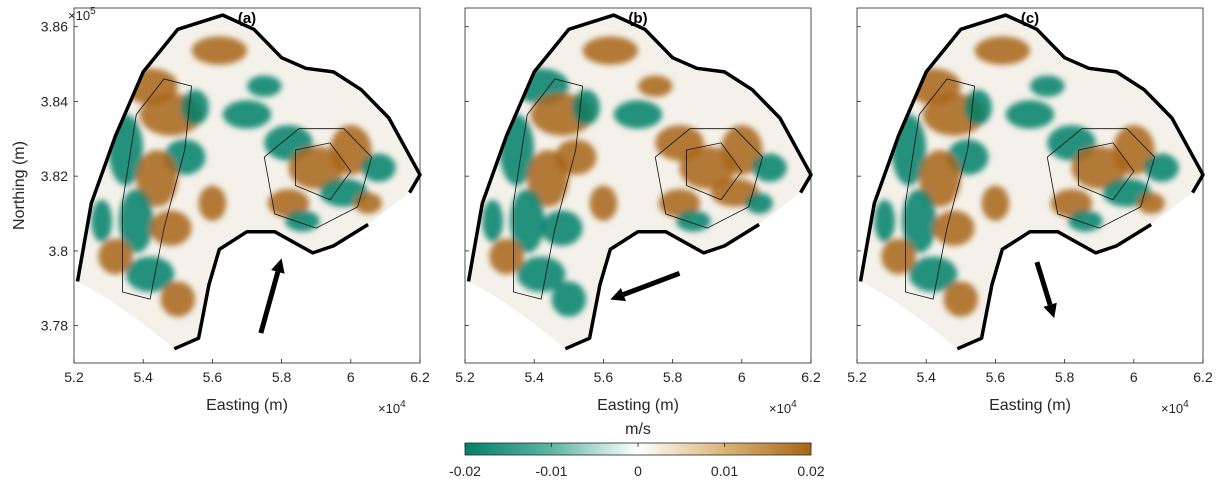 The height and width of the screenshot is (488, 1227). I want to click on y-axis-label: Northing (m), so click(19, 185).